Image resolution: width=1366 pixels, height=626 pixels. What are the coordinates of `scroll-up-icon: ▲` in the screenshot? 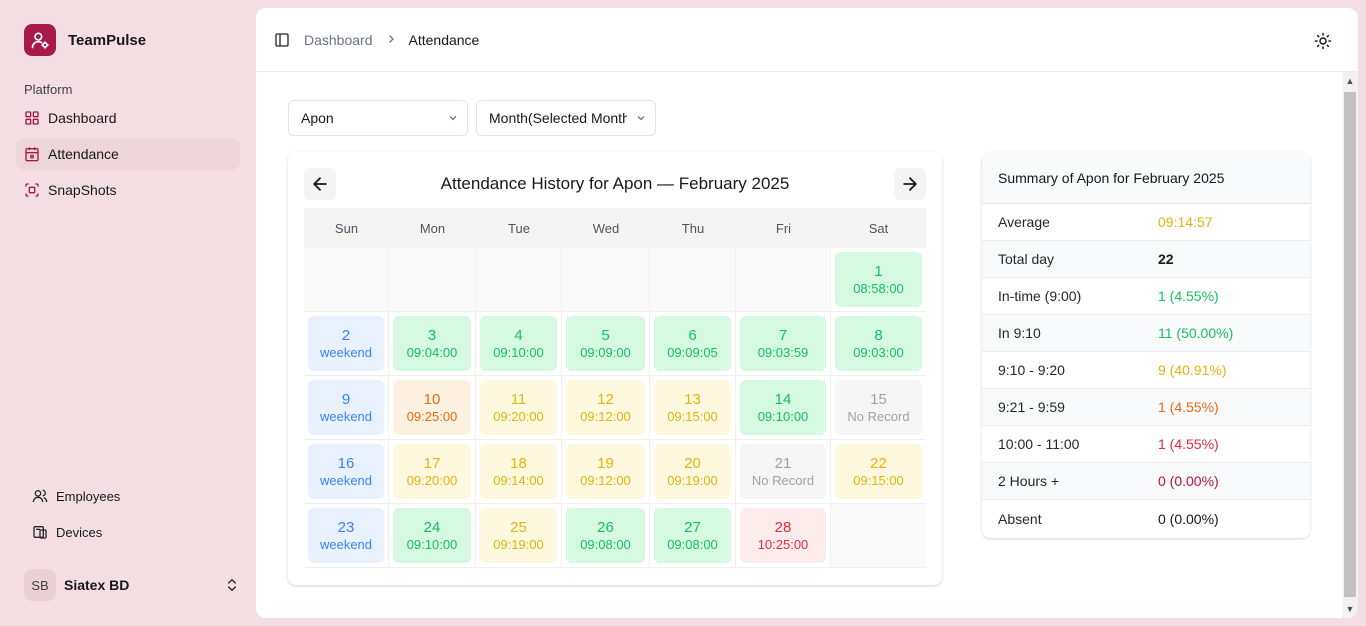 It's located at (1350, 81).